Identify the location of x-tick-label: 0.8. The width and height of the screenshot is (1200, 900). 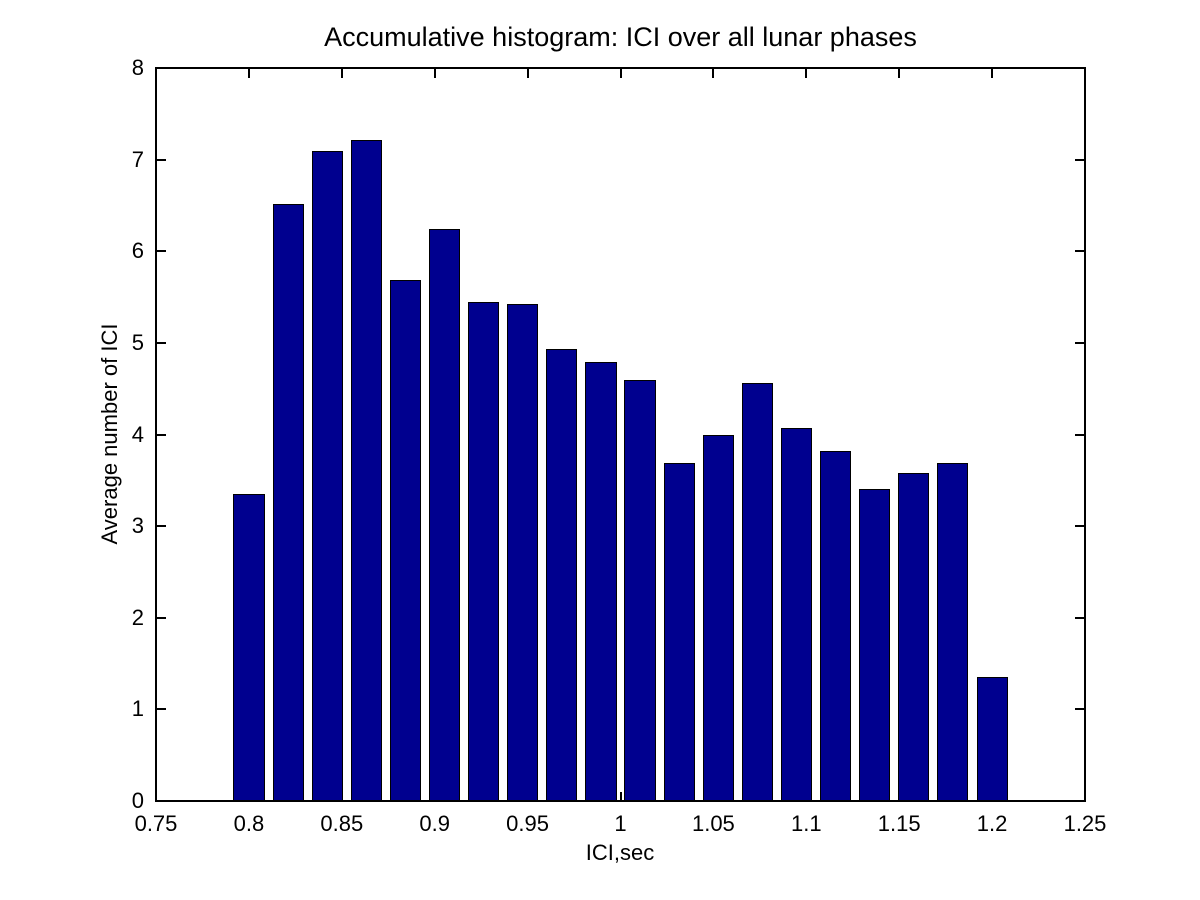
(249, 823).